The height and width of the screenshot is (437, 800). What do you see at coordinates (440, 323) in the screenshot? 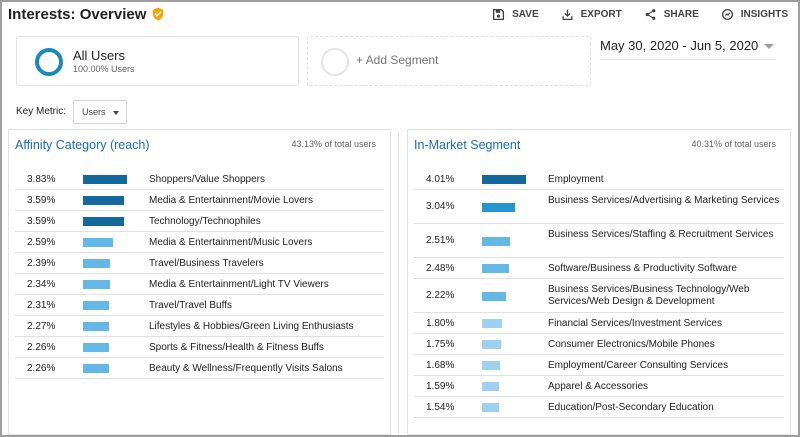
I see `row-percent: 1.80%` at bounding box center [440, 323].